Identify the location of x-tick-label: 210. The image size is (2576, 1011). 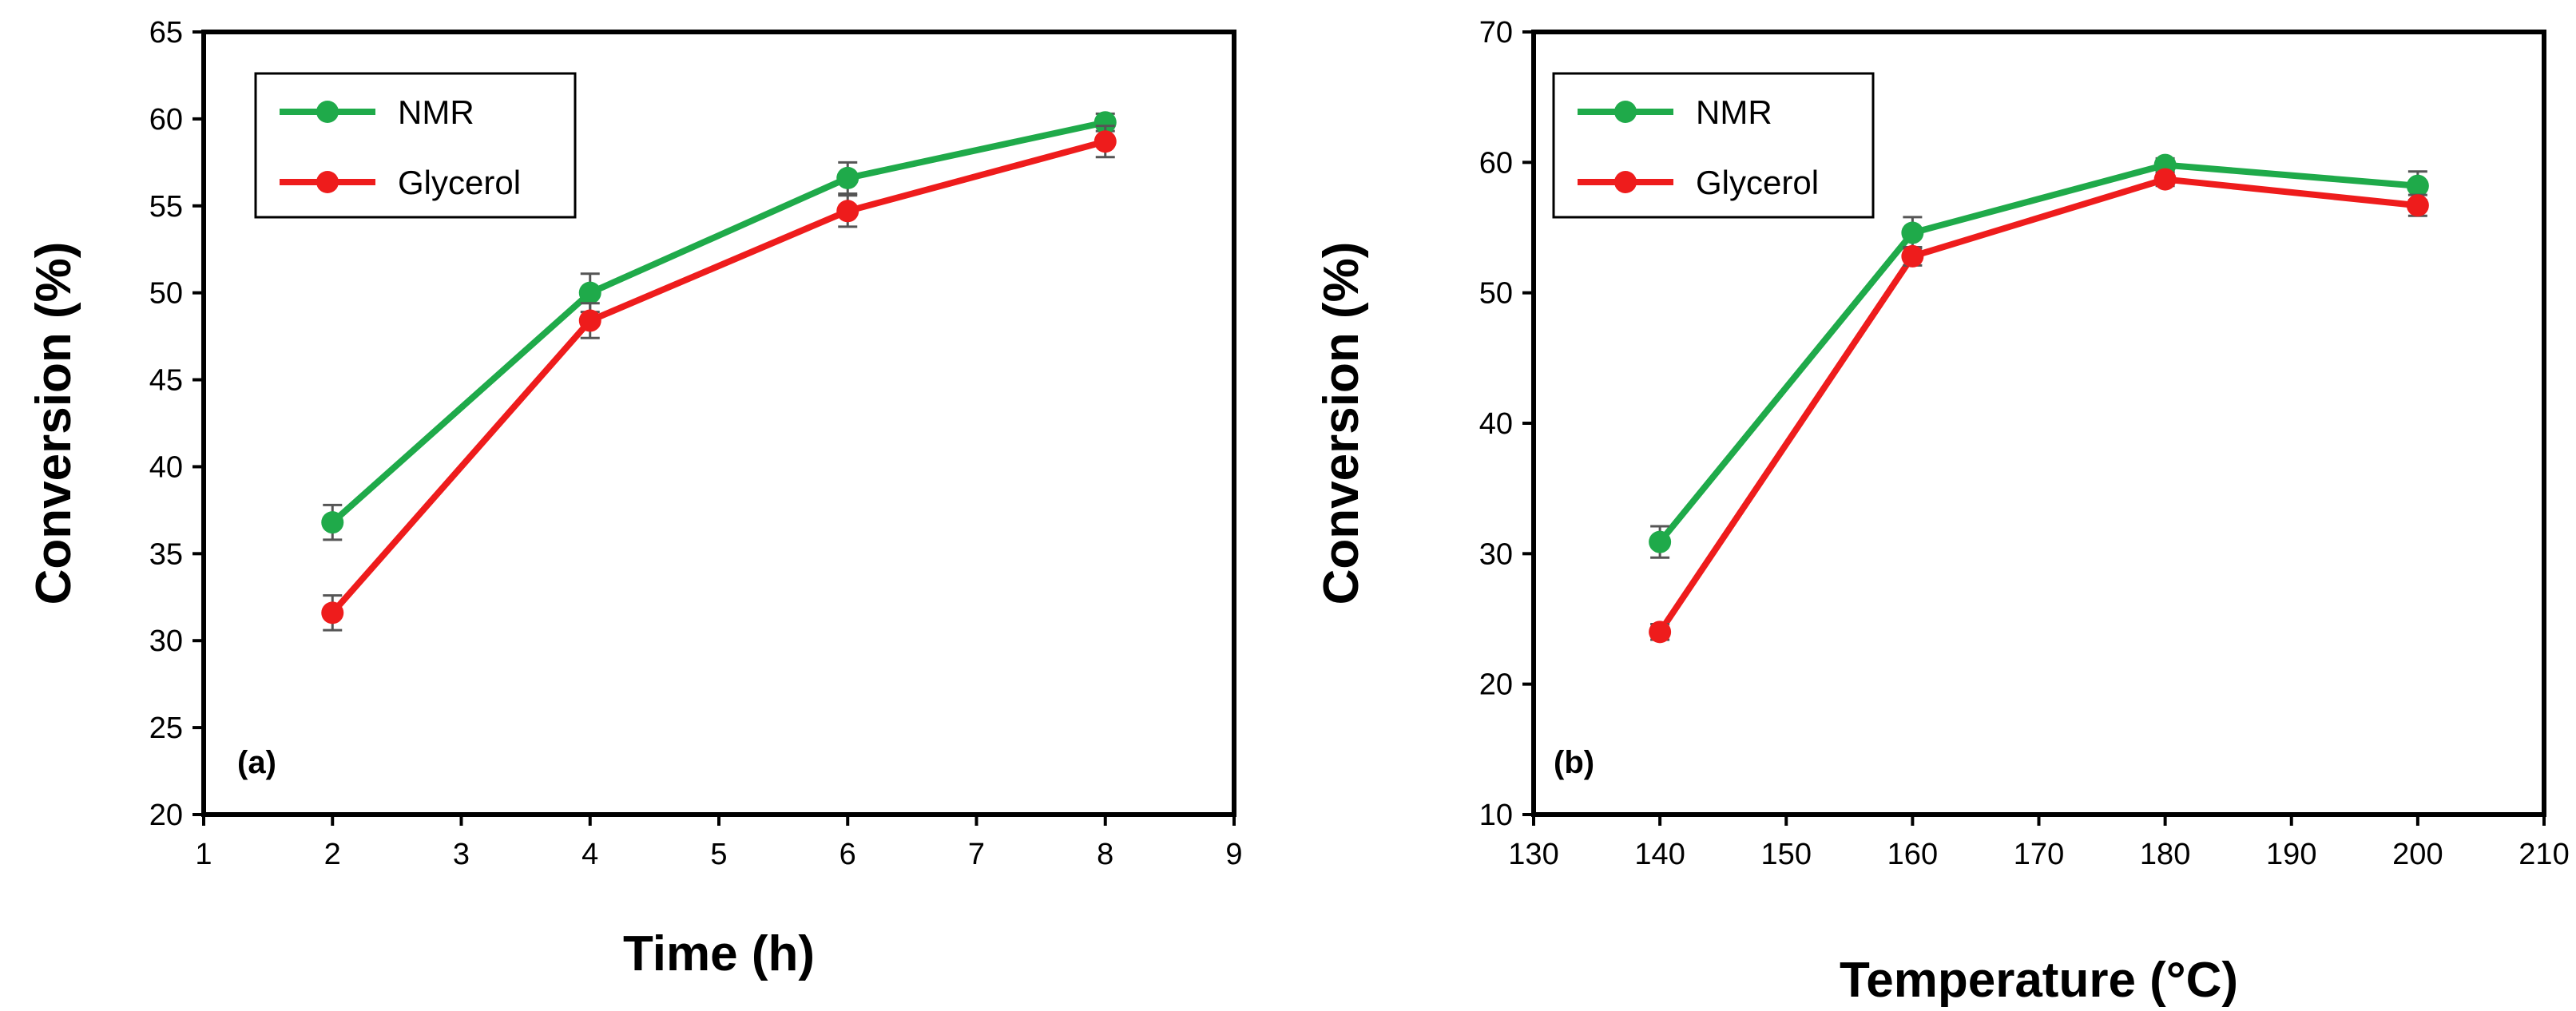
(2543, 854).